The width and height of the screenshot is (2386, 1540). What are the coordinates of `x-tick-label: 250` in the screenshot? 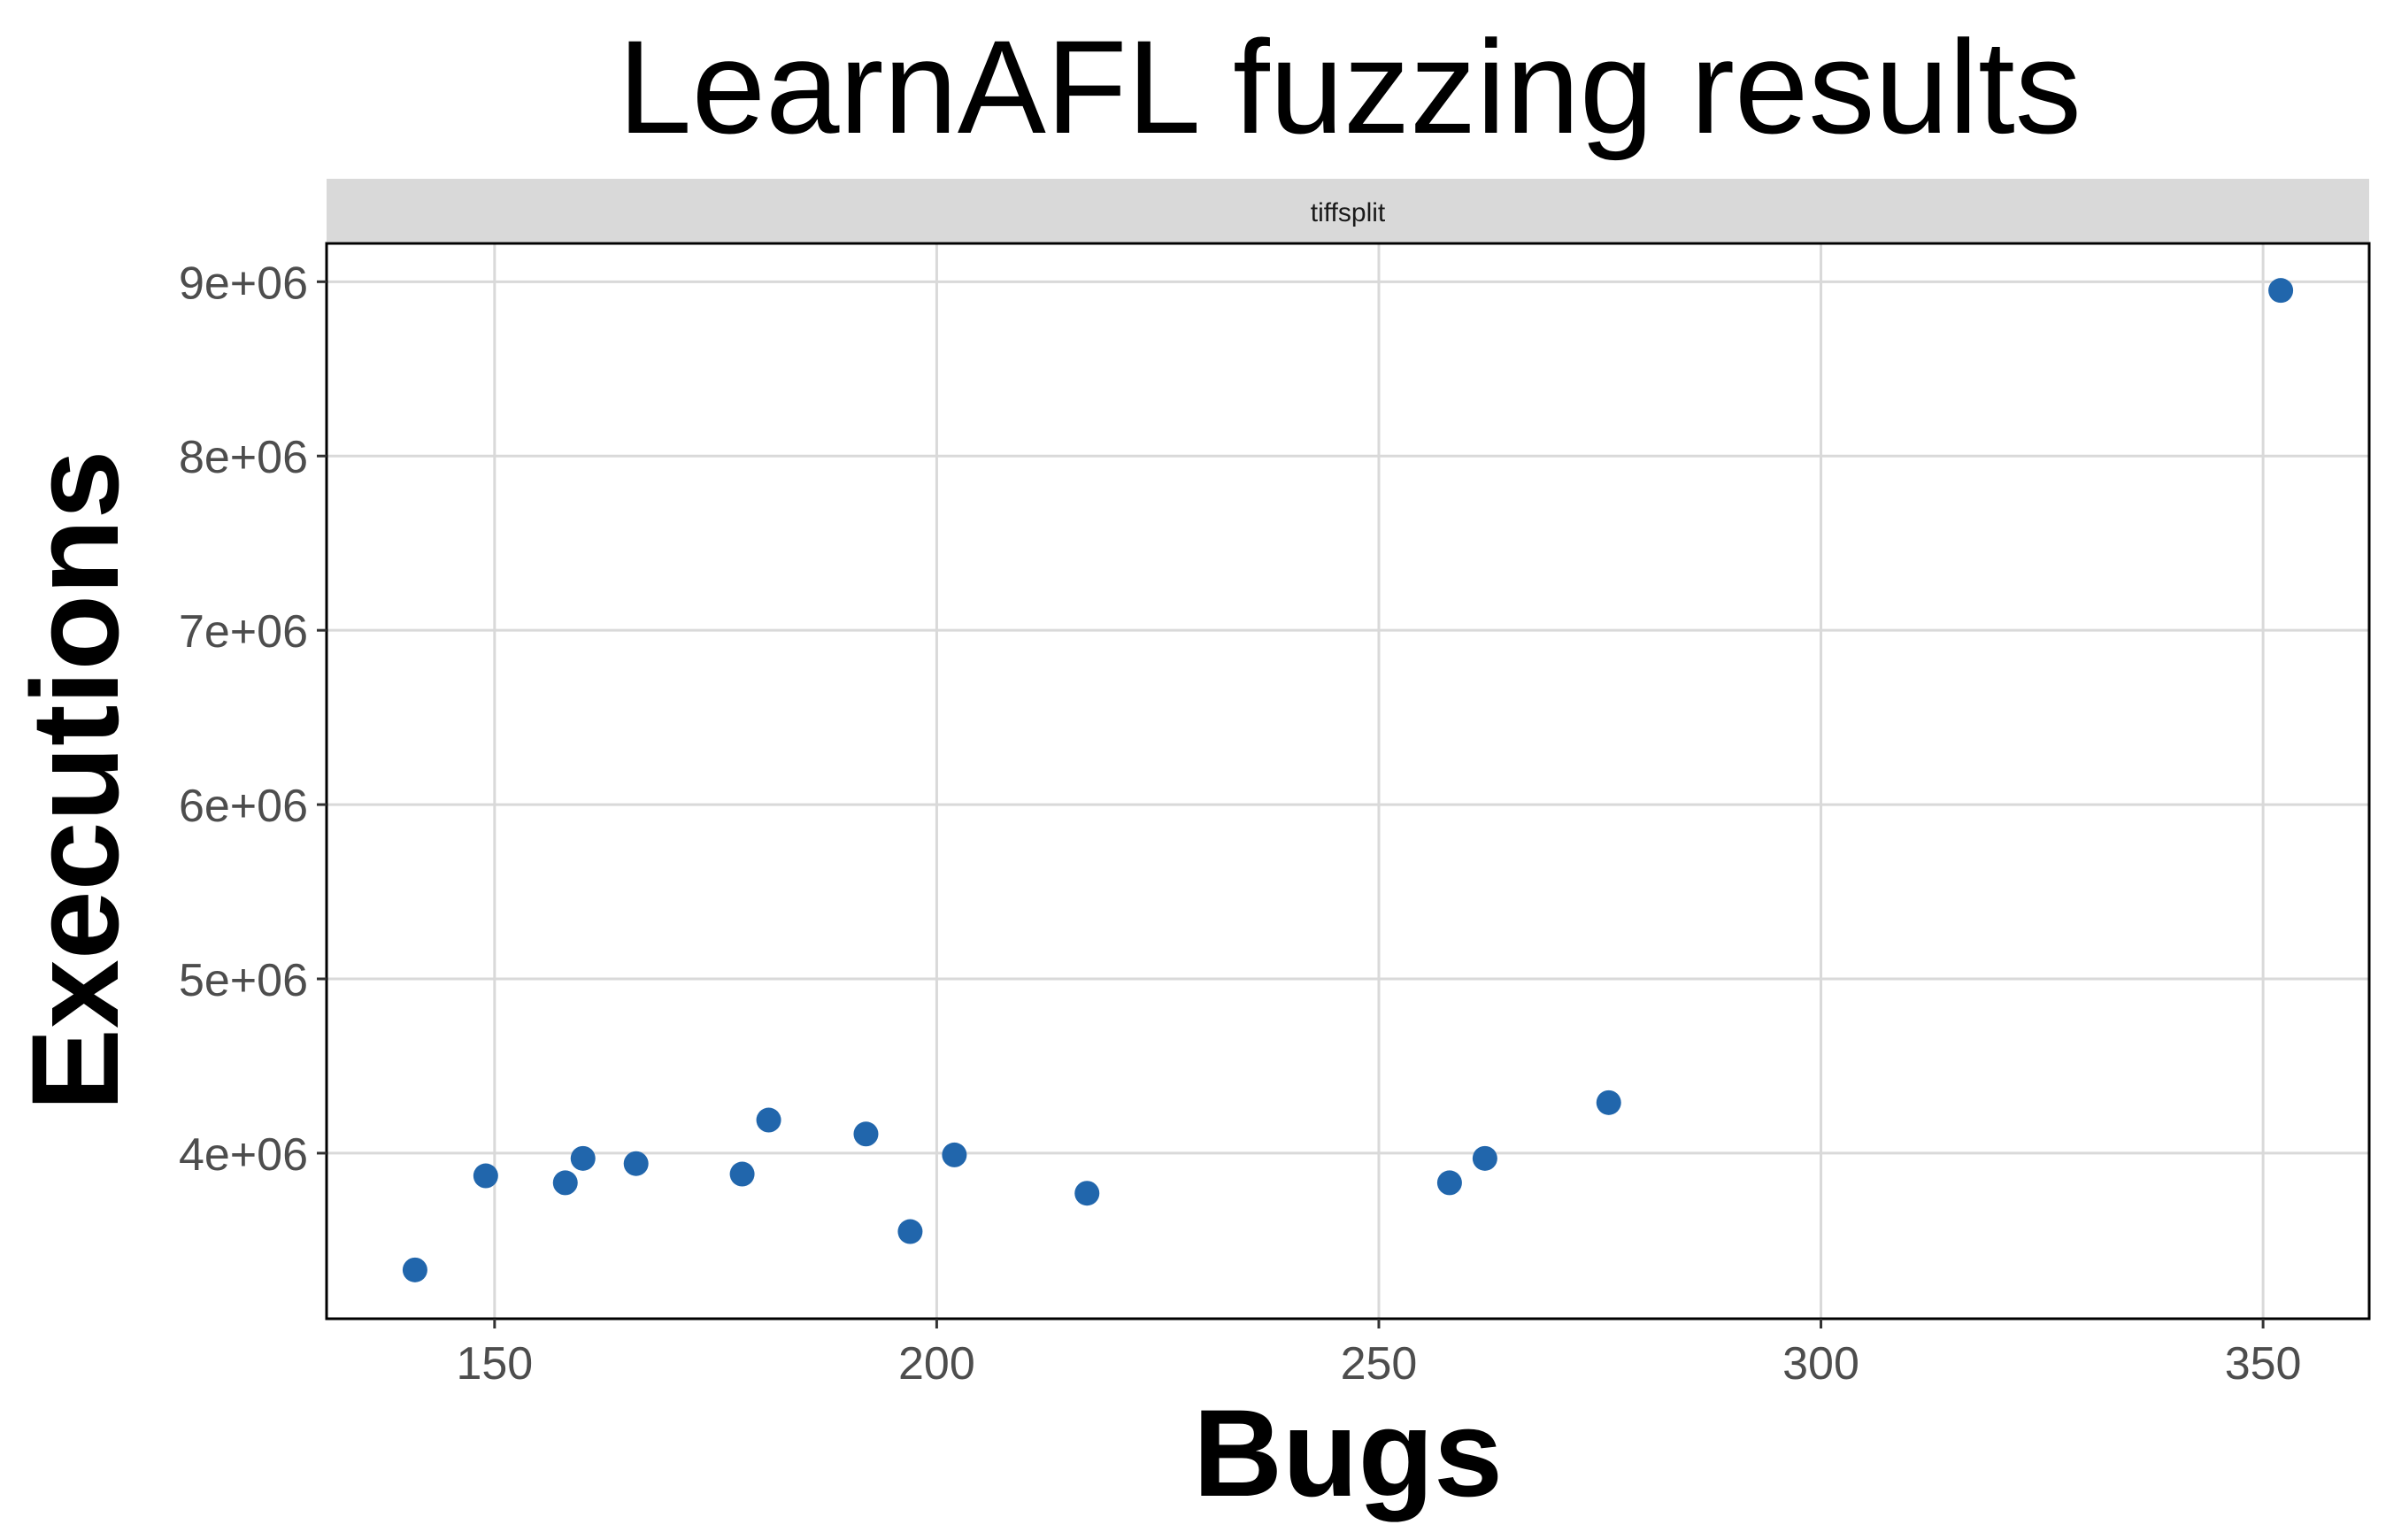 It's located at (1379, 1364).